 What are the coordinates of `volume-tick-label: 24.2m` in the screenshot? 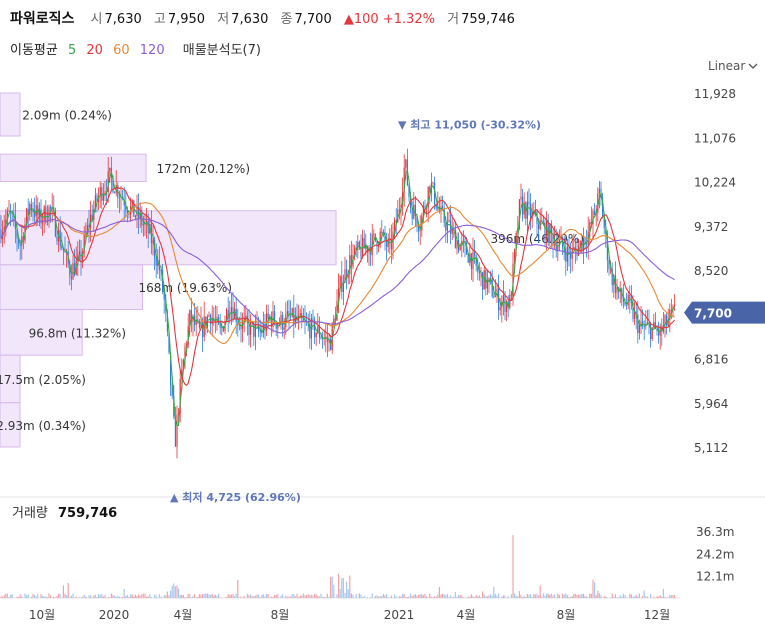 It's located at (715, 554).